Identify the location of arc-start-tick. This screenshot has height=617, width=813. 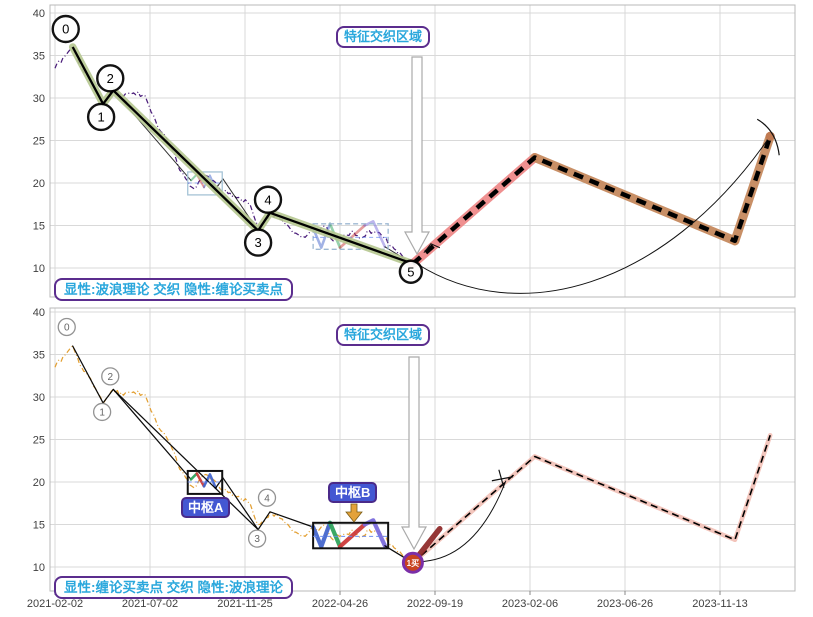
(432, 248).